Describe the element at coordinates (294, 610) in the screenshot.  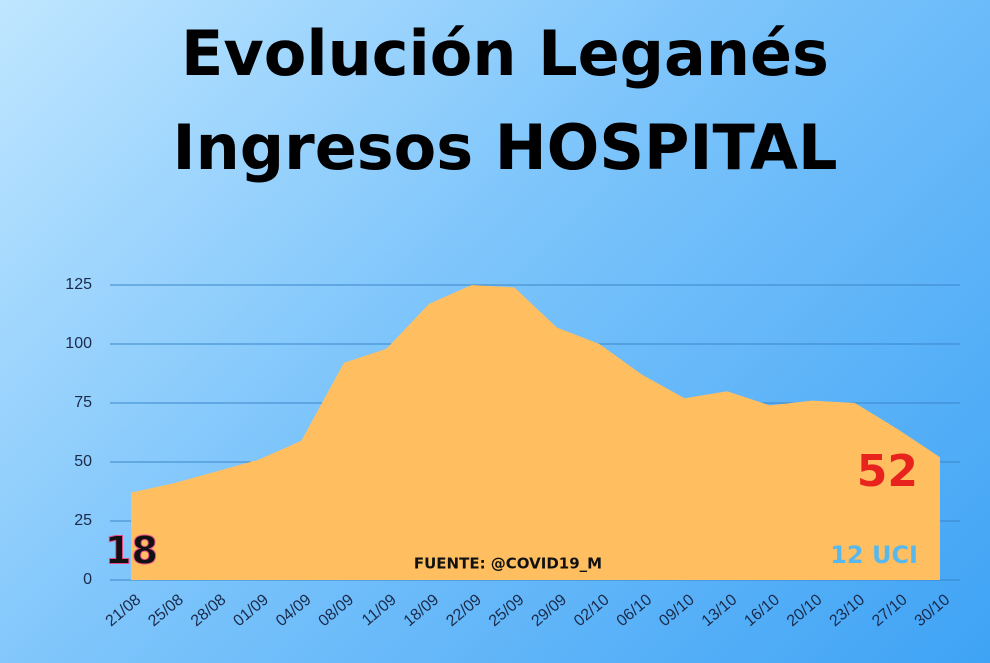
I see `x-tick-label: 04/09` at that location.